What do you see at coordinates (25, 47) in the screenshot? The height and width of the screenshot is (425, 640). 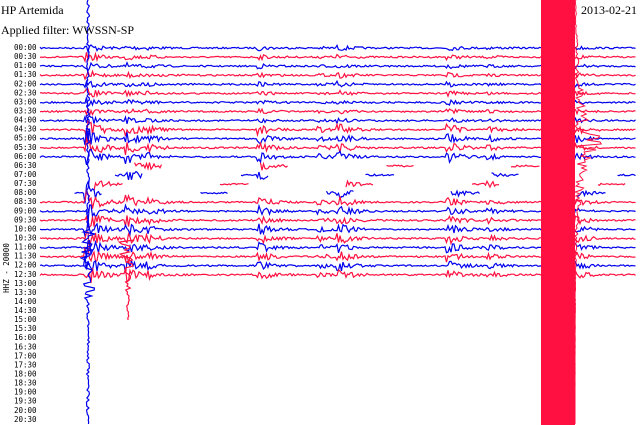 I see `time-label: 00:00` at bounding box center [25, 47].